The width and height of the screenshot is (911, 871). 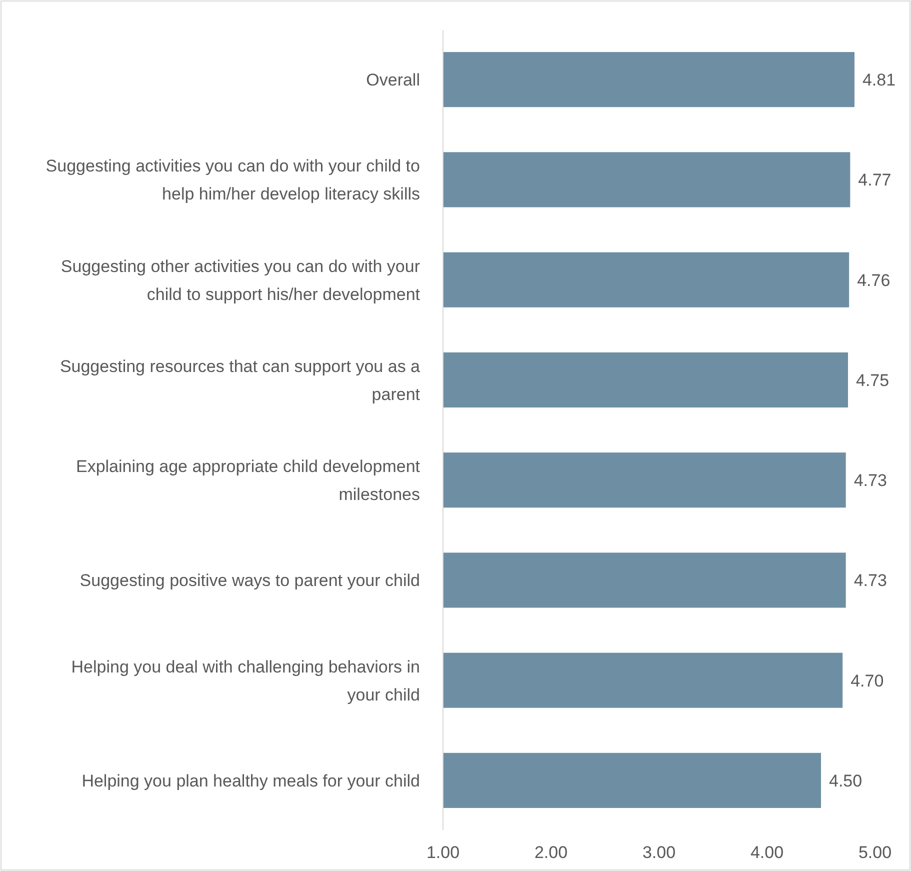 I want to click on y-tick-label: Suggesting activities you can do with your child to help him/her develop literacy skills, so click(x=233, y=180).